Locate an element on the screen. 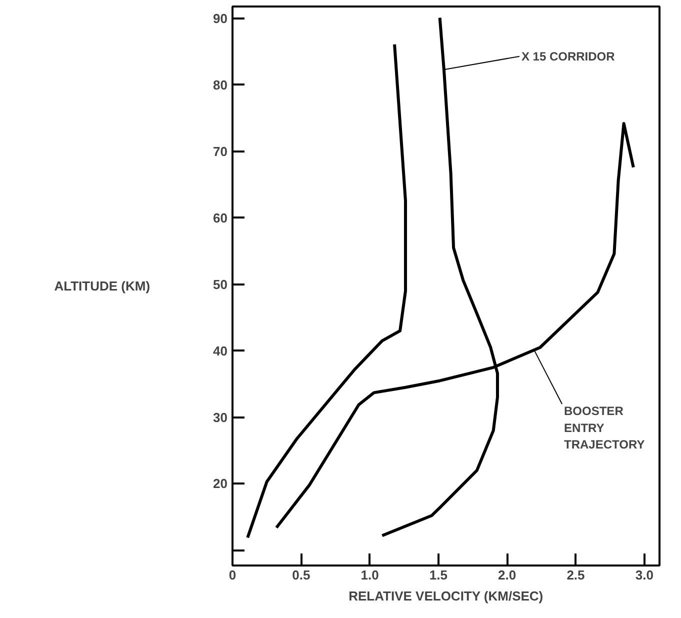  annotation: BOOSTER ENTRY TRAJECTORY is located at coordinates (604, 428).